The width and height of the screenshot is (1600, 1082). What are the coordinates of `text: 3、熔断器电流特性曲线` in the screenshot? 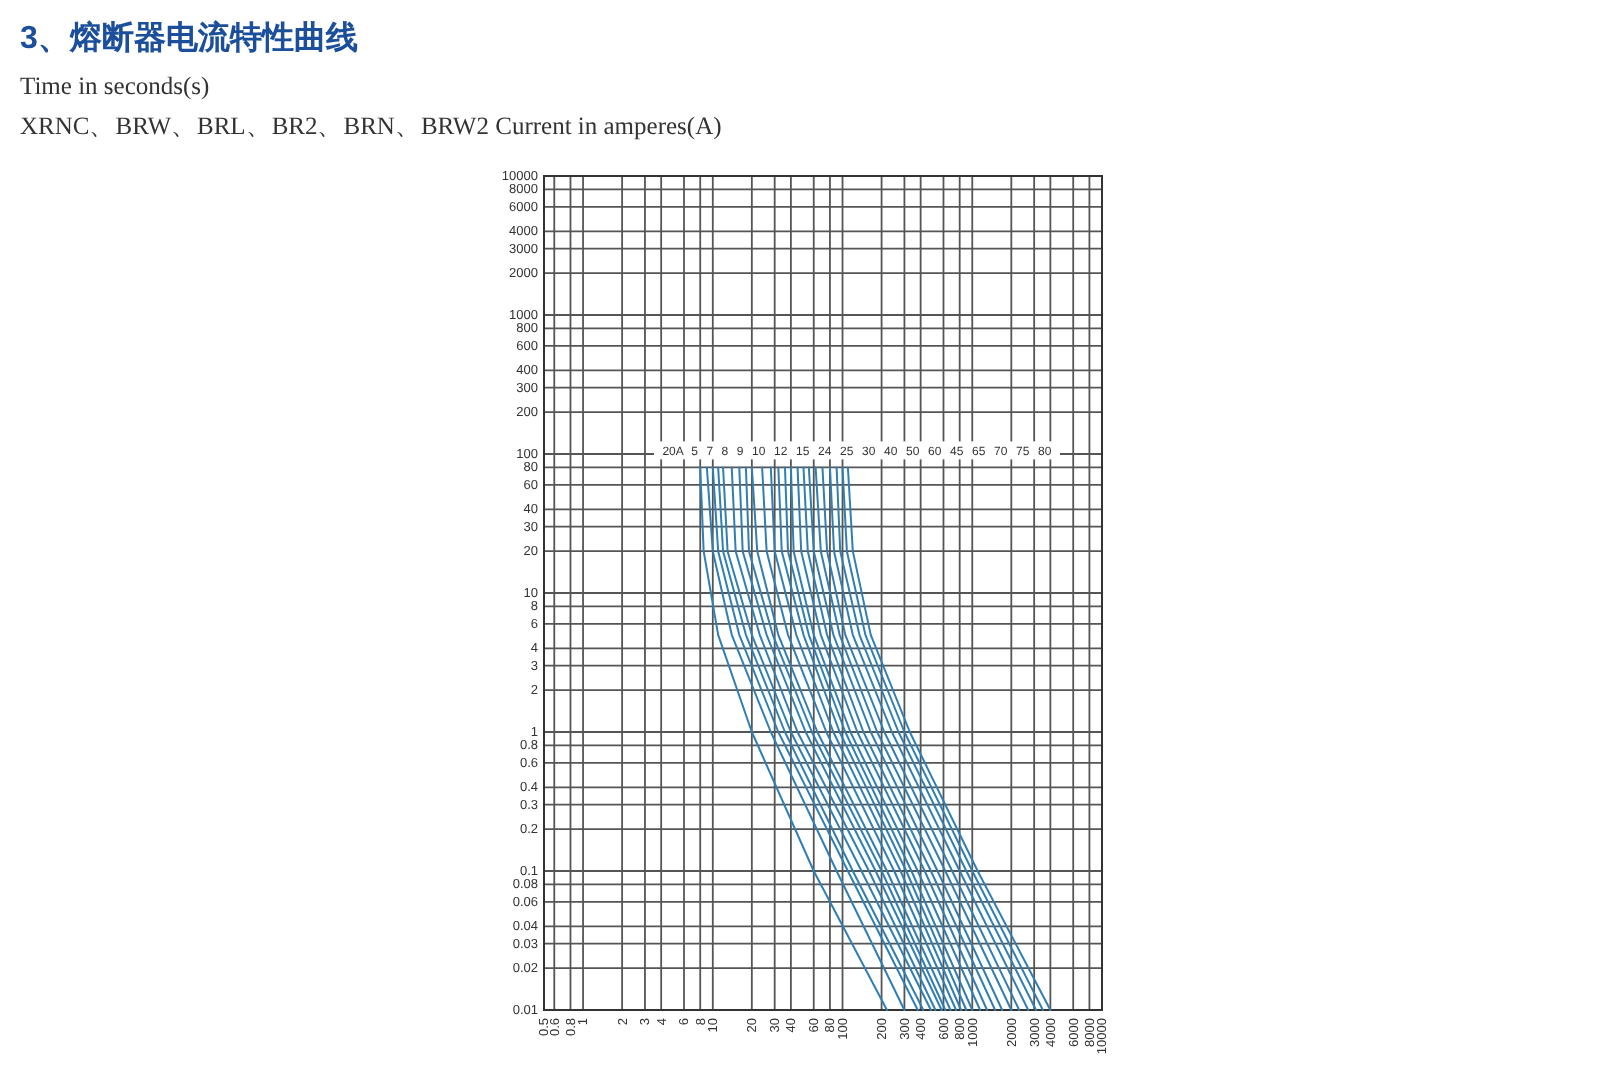 It's located at (189, 37).